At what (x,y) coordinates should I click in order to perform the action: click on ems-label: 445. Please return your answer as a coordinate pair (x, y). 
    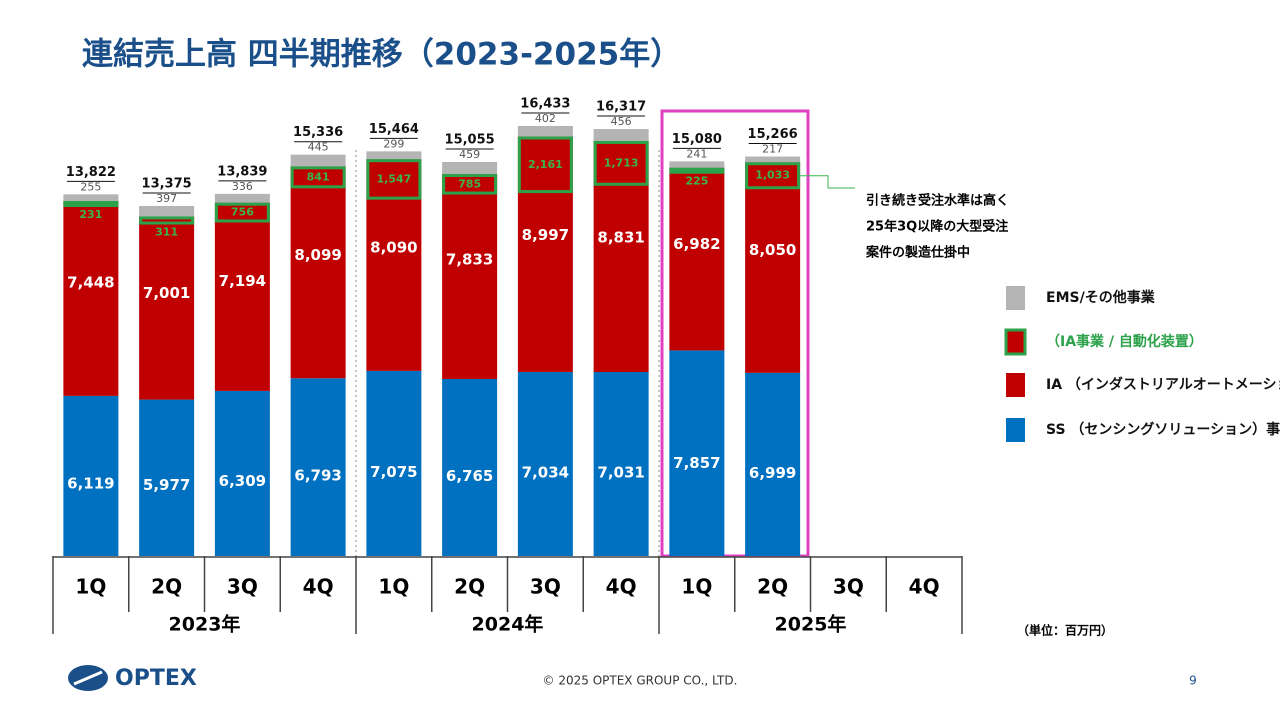
    Looking at the image, I should click on (318, 147).